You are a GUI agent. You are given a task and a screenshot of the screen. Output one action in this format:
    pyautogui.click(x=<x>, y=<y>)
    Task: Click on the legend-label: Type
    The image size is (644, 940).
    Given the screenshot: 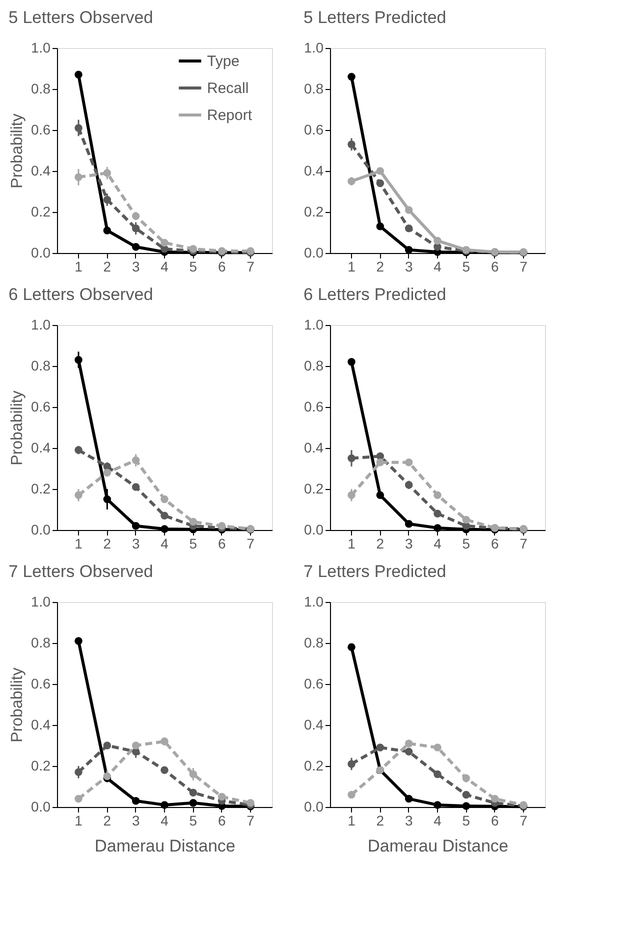 What is the action you would take?
    pyautogui.click(x=223, y=61)
    